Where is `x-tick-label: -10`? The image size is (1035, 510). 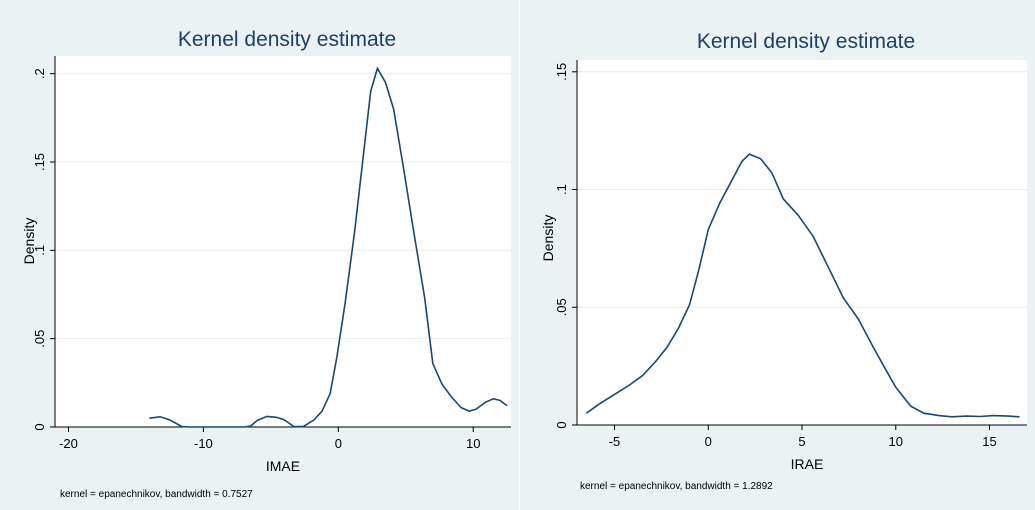
x-tick-label: -10 is located at coordinates (203, 443).